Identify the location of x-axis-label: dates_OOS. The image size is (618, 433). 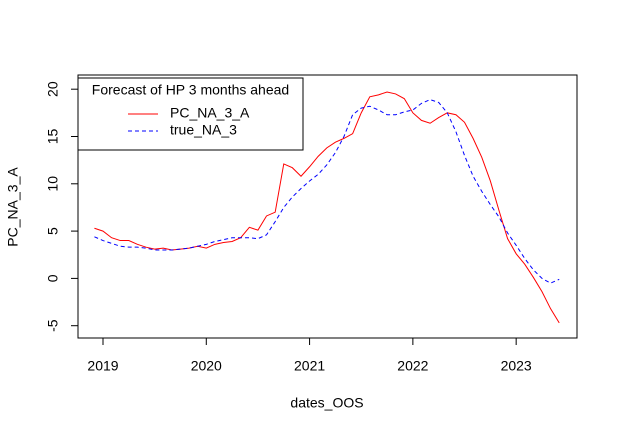
(326, 403).